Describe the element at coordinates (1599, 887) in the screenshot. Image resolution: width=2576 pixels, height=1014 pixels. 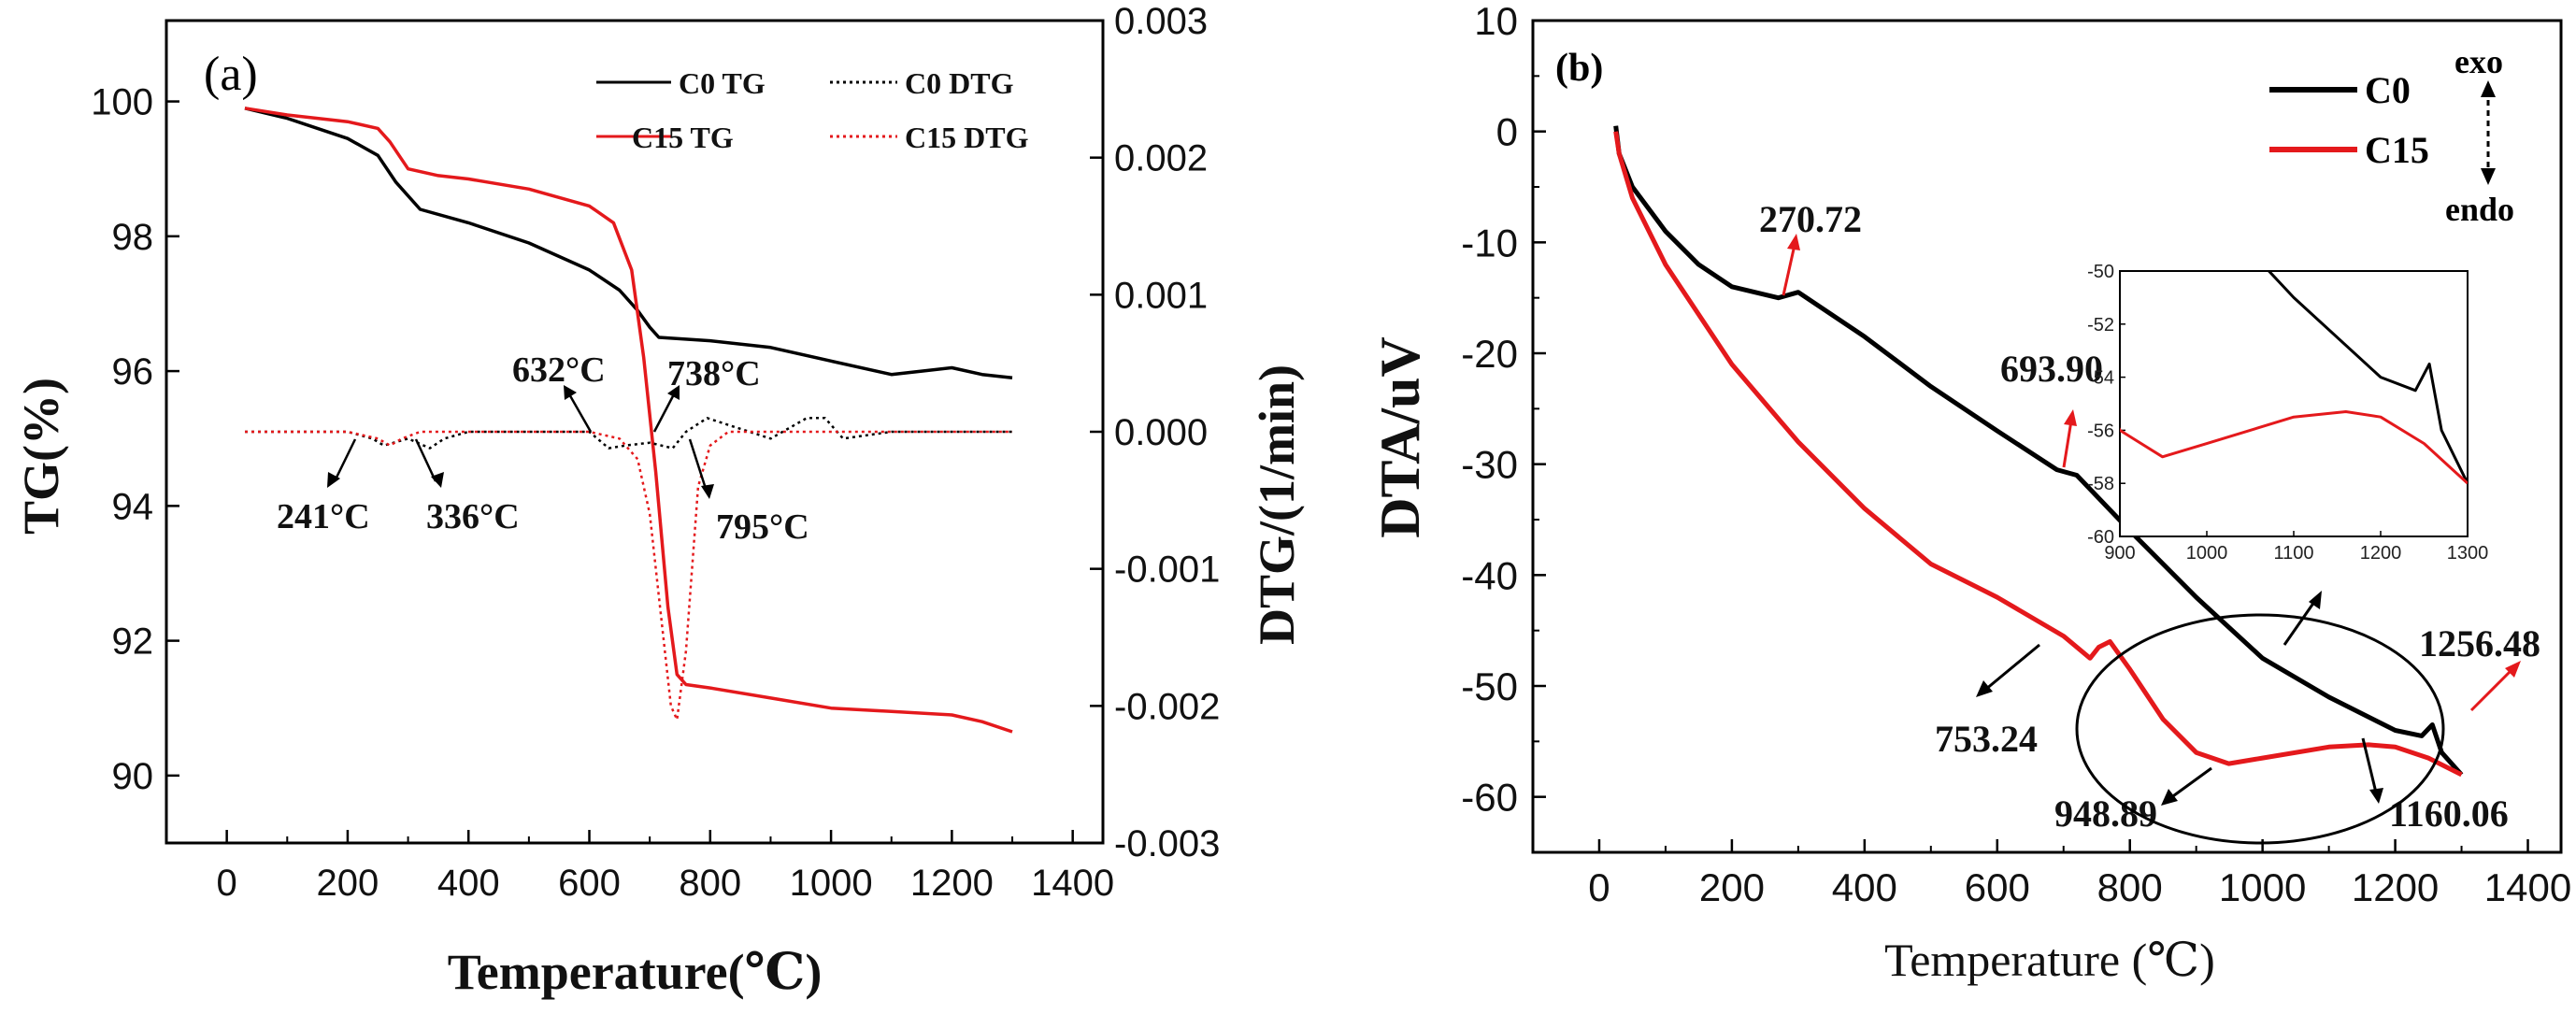
I see `b-x-tick-label: 0` at that location.